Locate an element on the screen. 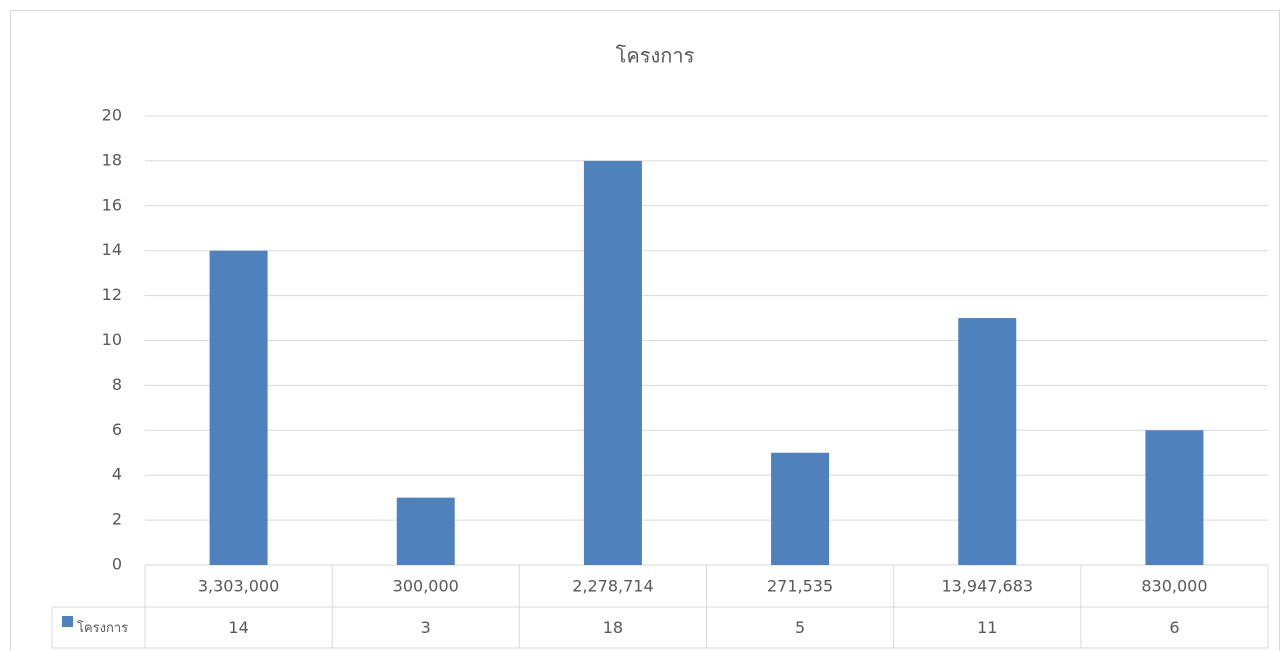 This screenshot has height=651, width=1287. x-tick-label: 300,000 is located at coordinates (426, 586).